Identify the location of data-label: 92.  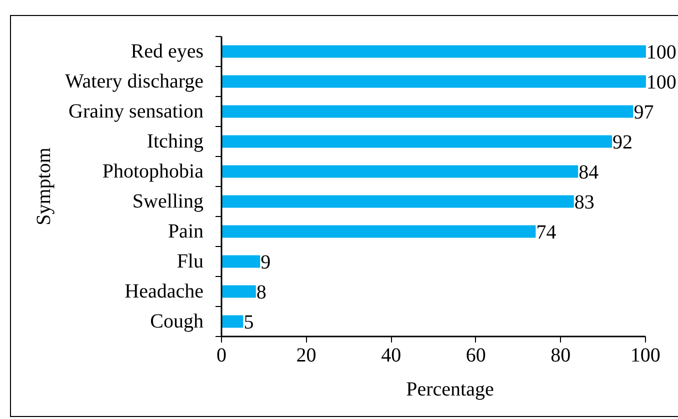
(622, 143).